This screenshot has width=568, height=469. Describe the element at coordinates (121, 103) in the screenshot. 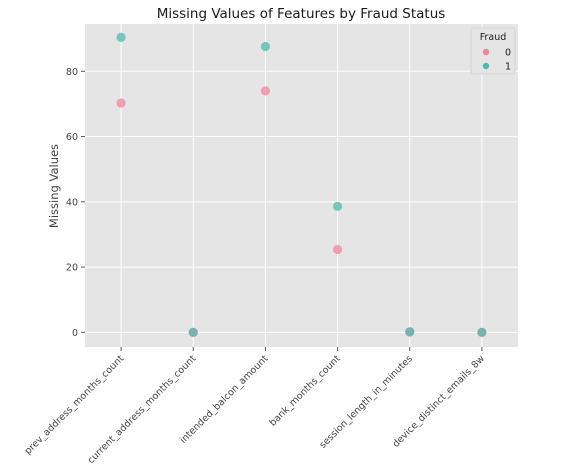

I see `point-fraud-0-prev_address_months_count` at that location.